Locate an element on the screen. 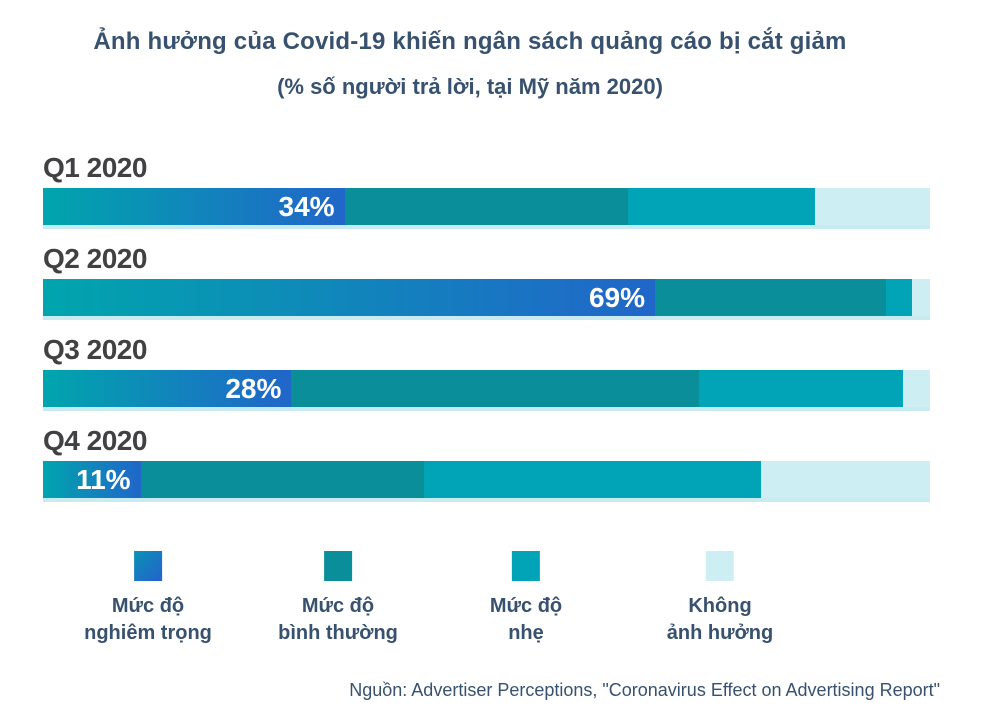 The width and height of the screenshot is (991, 716). legend-label-line2: nhẹ is located at coordinates (526, 633).